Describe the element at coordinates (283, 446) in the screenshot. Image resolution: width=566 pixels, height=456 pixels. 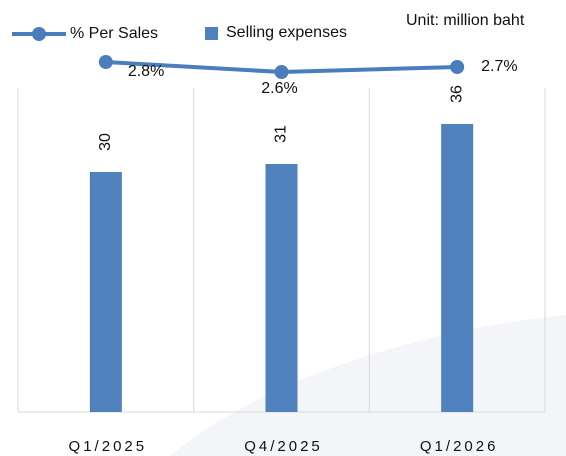
I see `x-tick-label: Q4/2025` at that location.